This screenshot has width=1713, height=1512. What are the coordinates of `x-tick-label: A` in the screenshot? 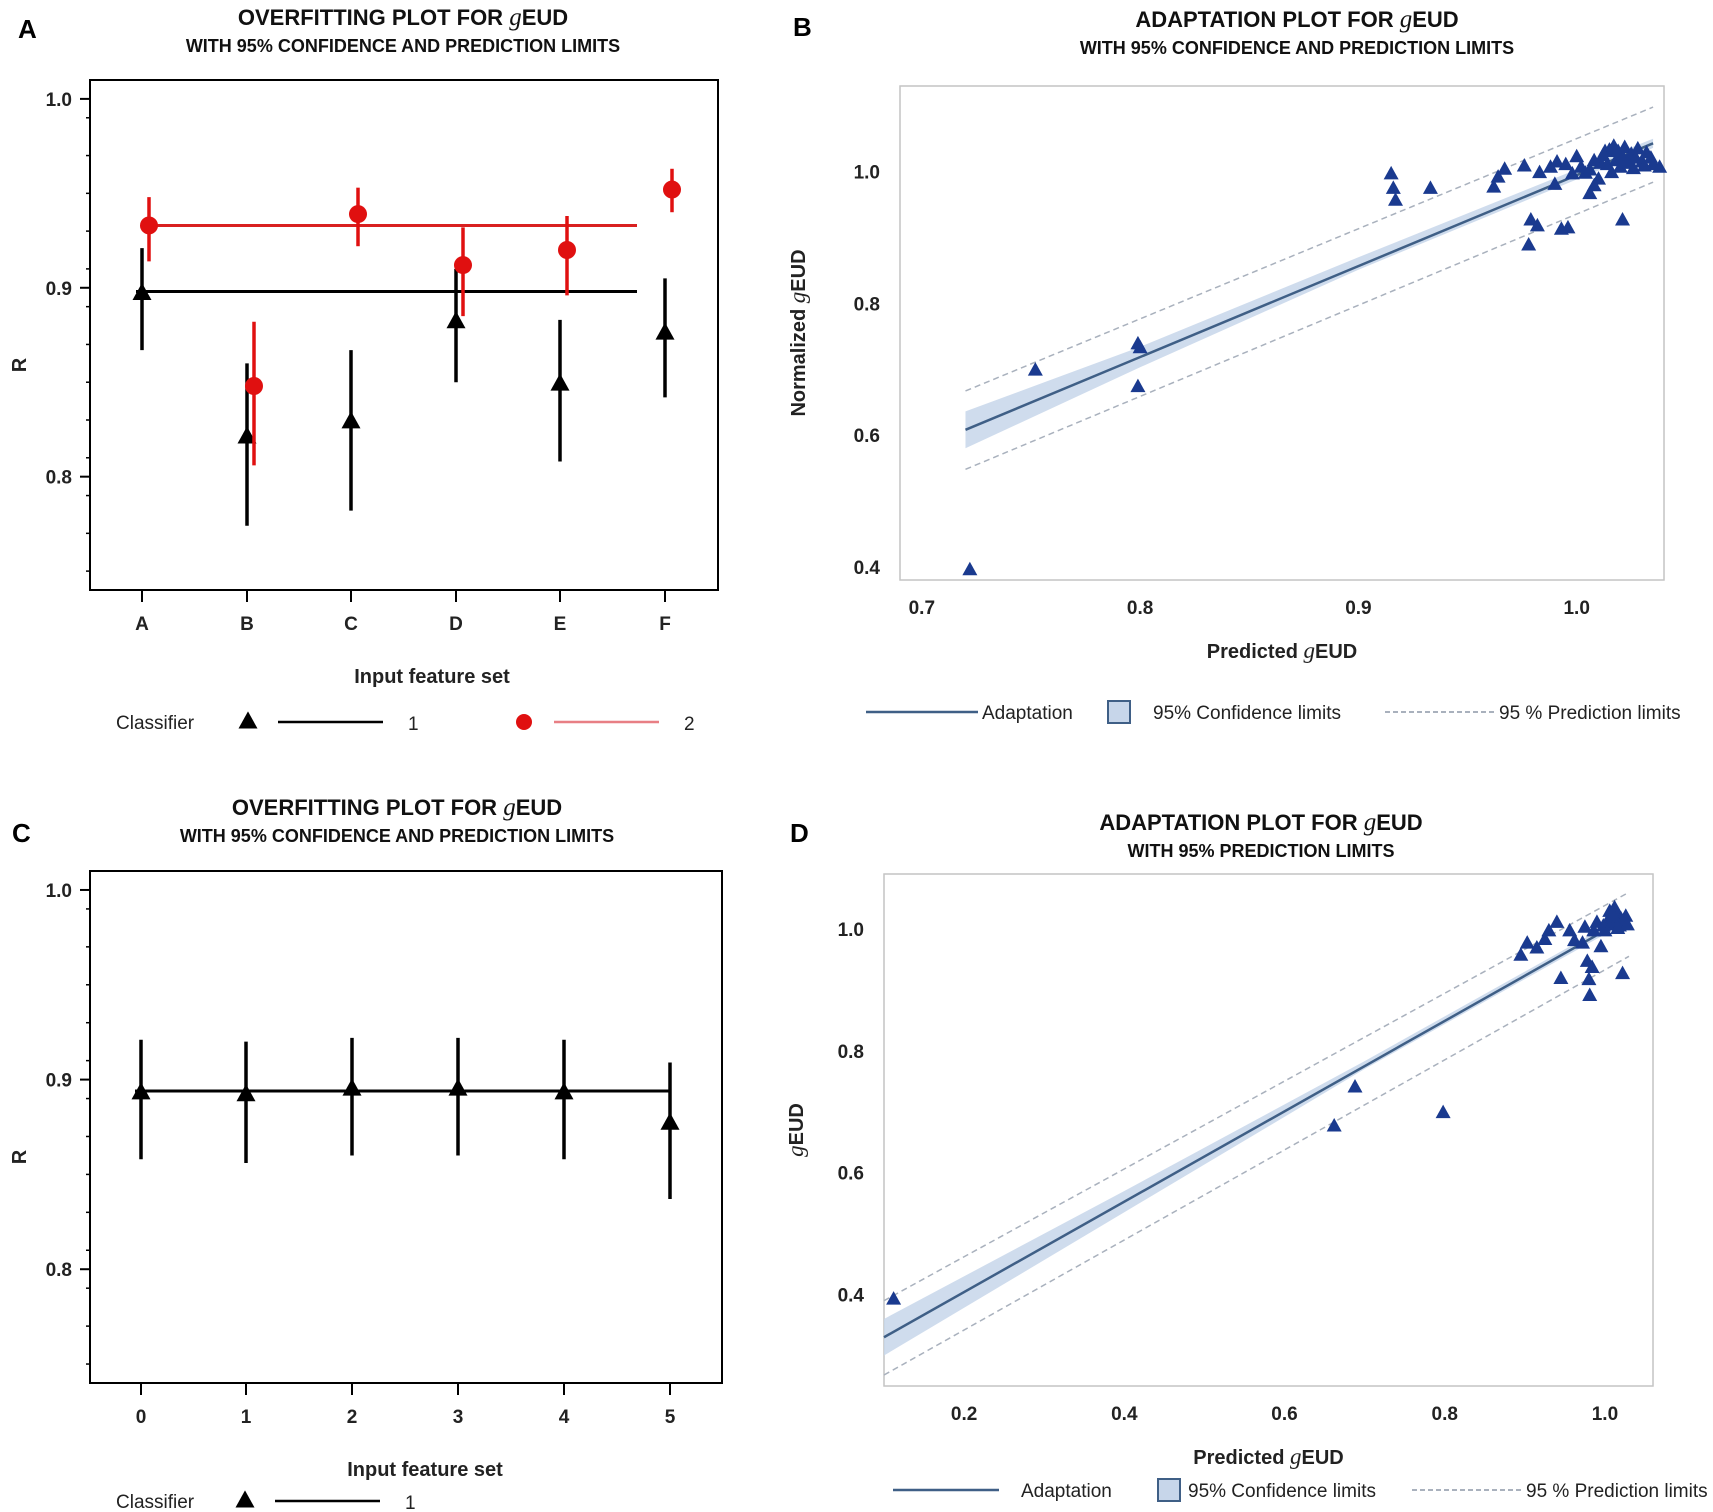 It's located at (142, 624).